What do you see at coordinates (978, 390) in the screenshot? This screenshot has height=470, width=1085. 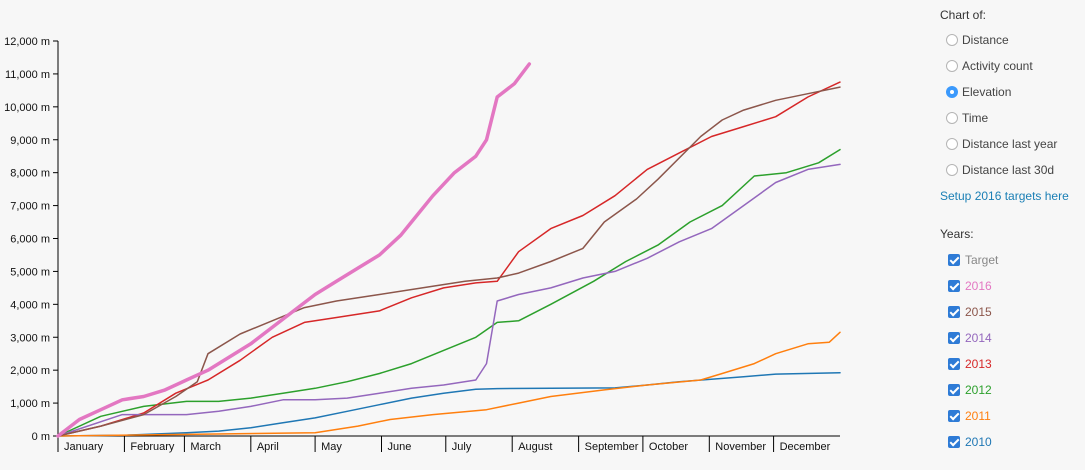 I see `year-label: 2012` at bounding box center [978, 390].